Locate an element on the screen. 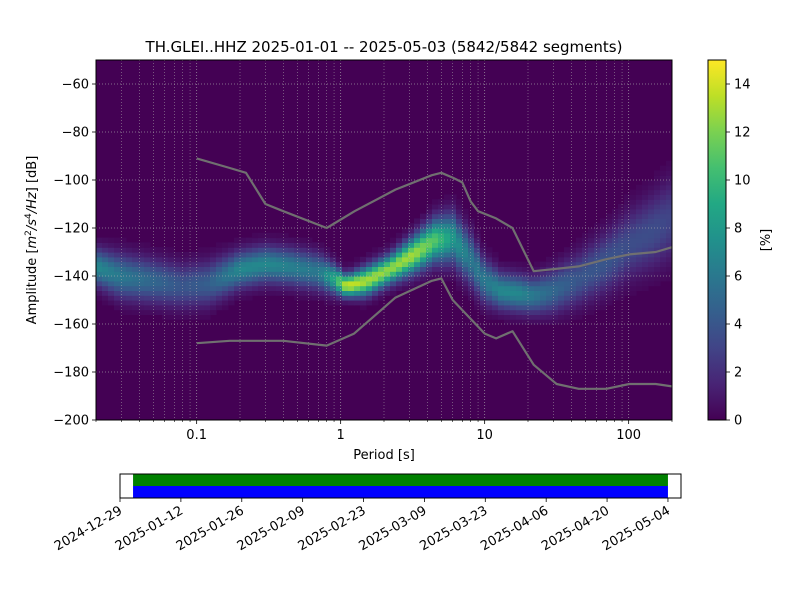 This screenshot has height=600, width=800. colorbar-tick-label: 2 is located at coordinates (738, 373).